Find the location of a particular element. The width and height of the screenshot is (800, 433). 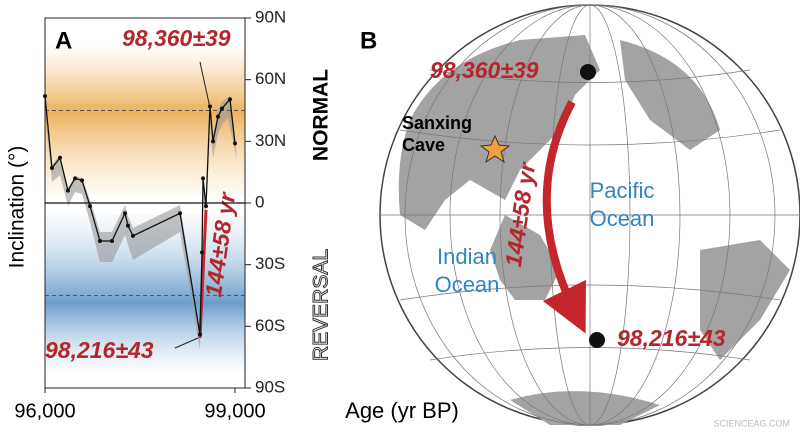

y-tick-label: 90S is located at coordinates (270, 386).